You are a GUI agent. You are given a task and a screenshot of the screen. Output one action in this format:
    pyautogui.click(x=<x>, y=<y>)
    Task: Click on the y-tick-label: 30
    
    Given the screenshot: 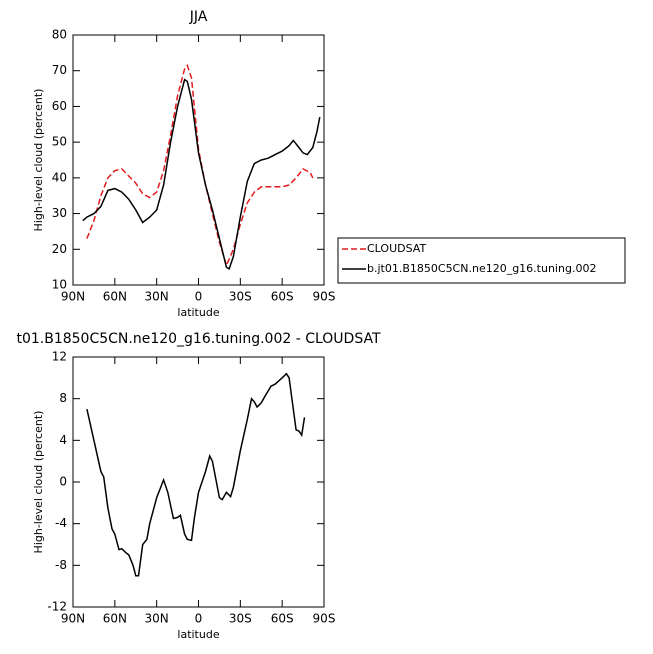 What is the action you would take?
    pyautogui.click(x=59, y=213)
    